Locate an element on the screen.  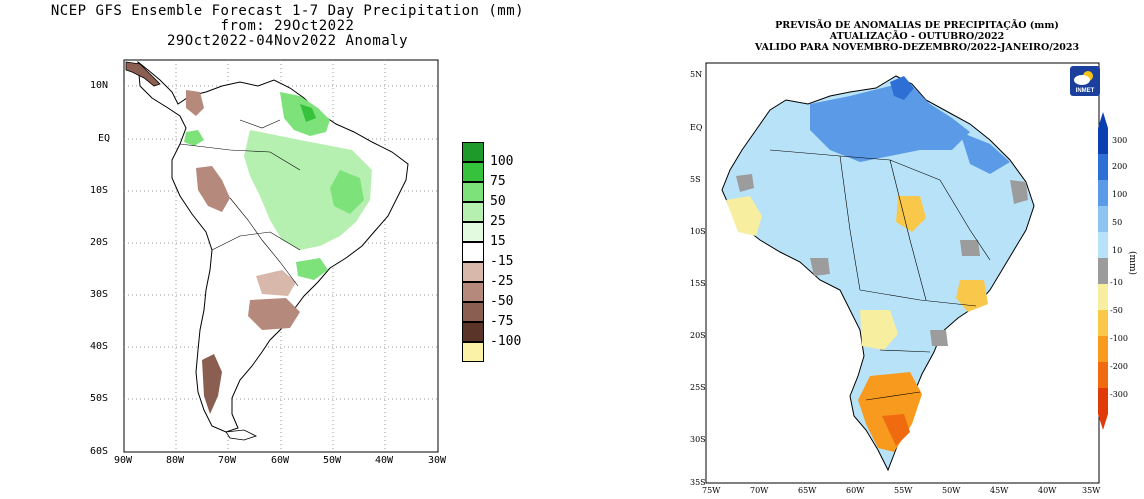
left-legend-label: 25 is located at coordinates (498, 221).